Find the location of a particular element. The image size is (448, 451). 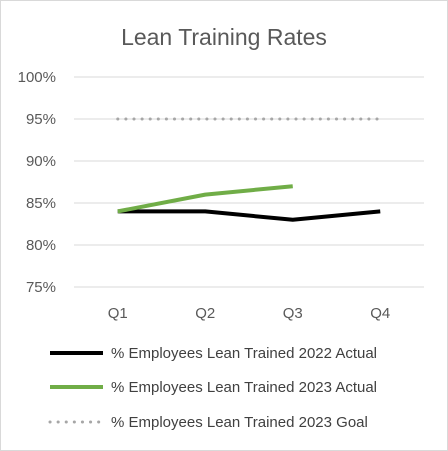

y-tick-label: 95% is located at coordinates (41, 119).